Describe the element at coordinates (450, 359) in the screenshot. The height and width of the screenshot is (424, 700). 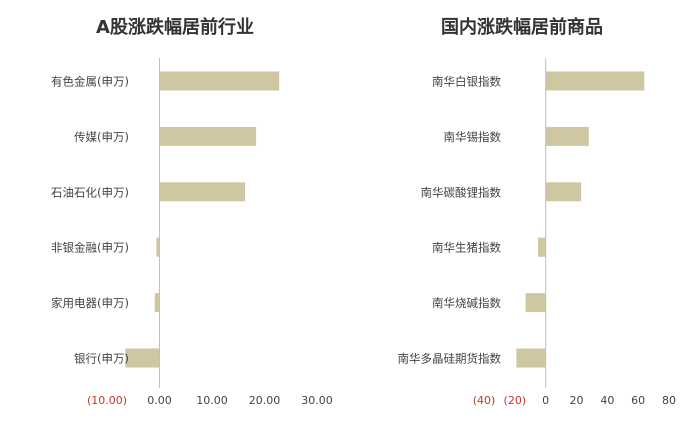
I see `commodity-category-label: 南华多晶硅期货指数` at that location.